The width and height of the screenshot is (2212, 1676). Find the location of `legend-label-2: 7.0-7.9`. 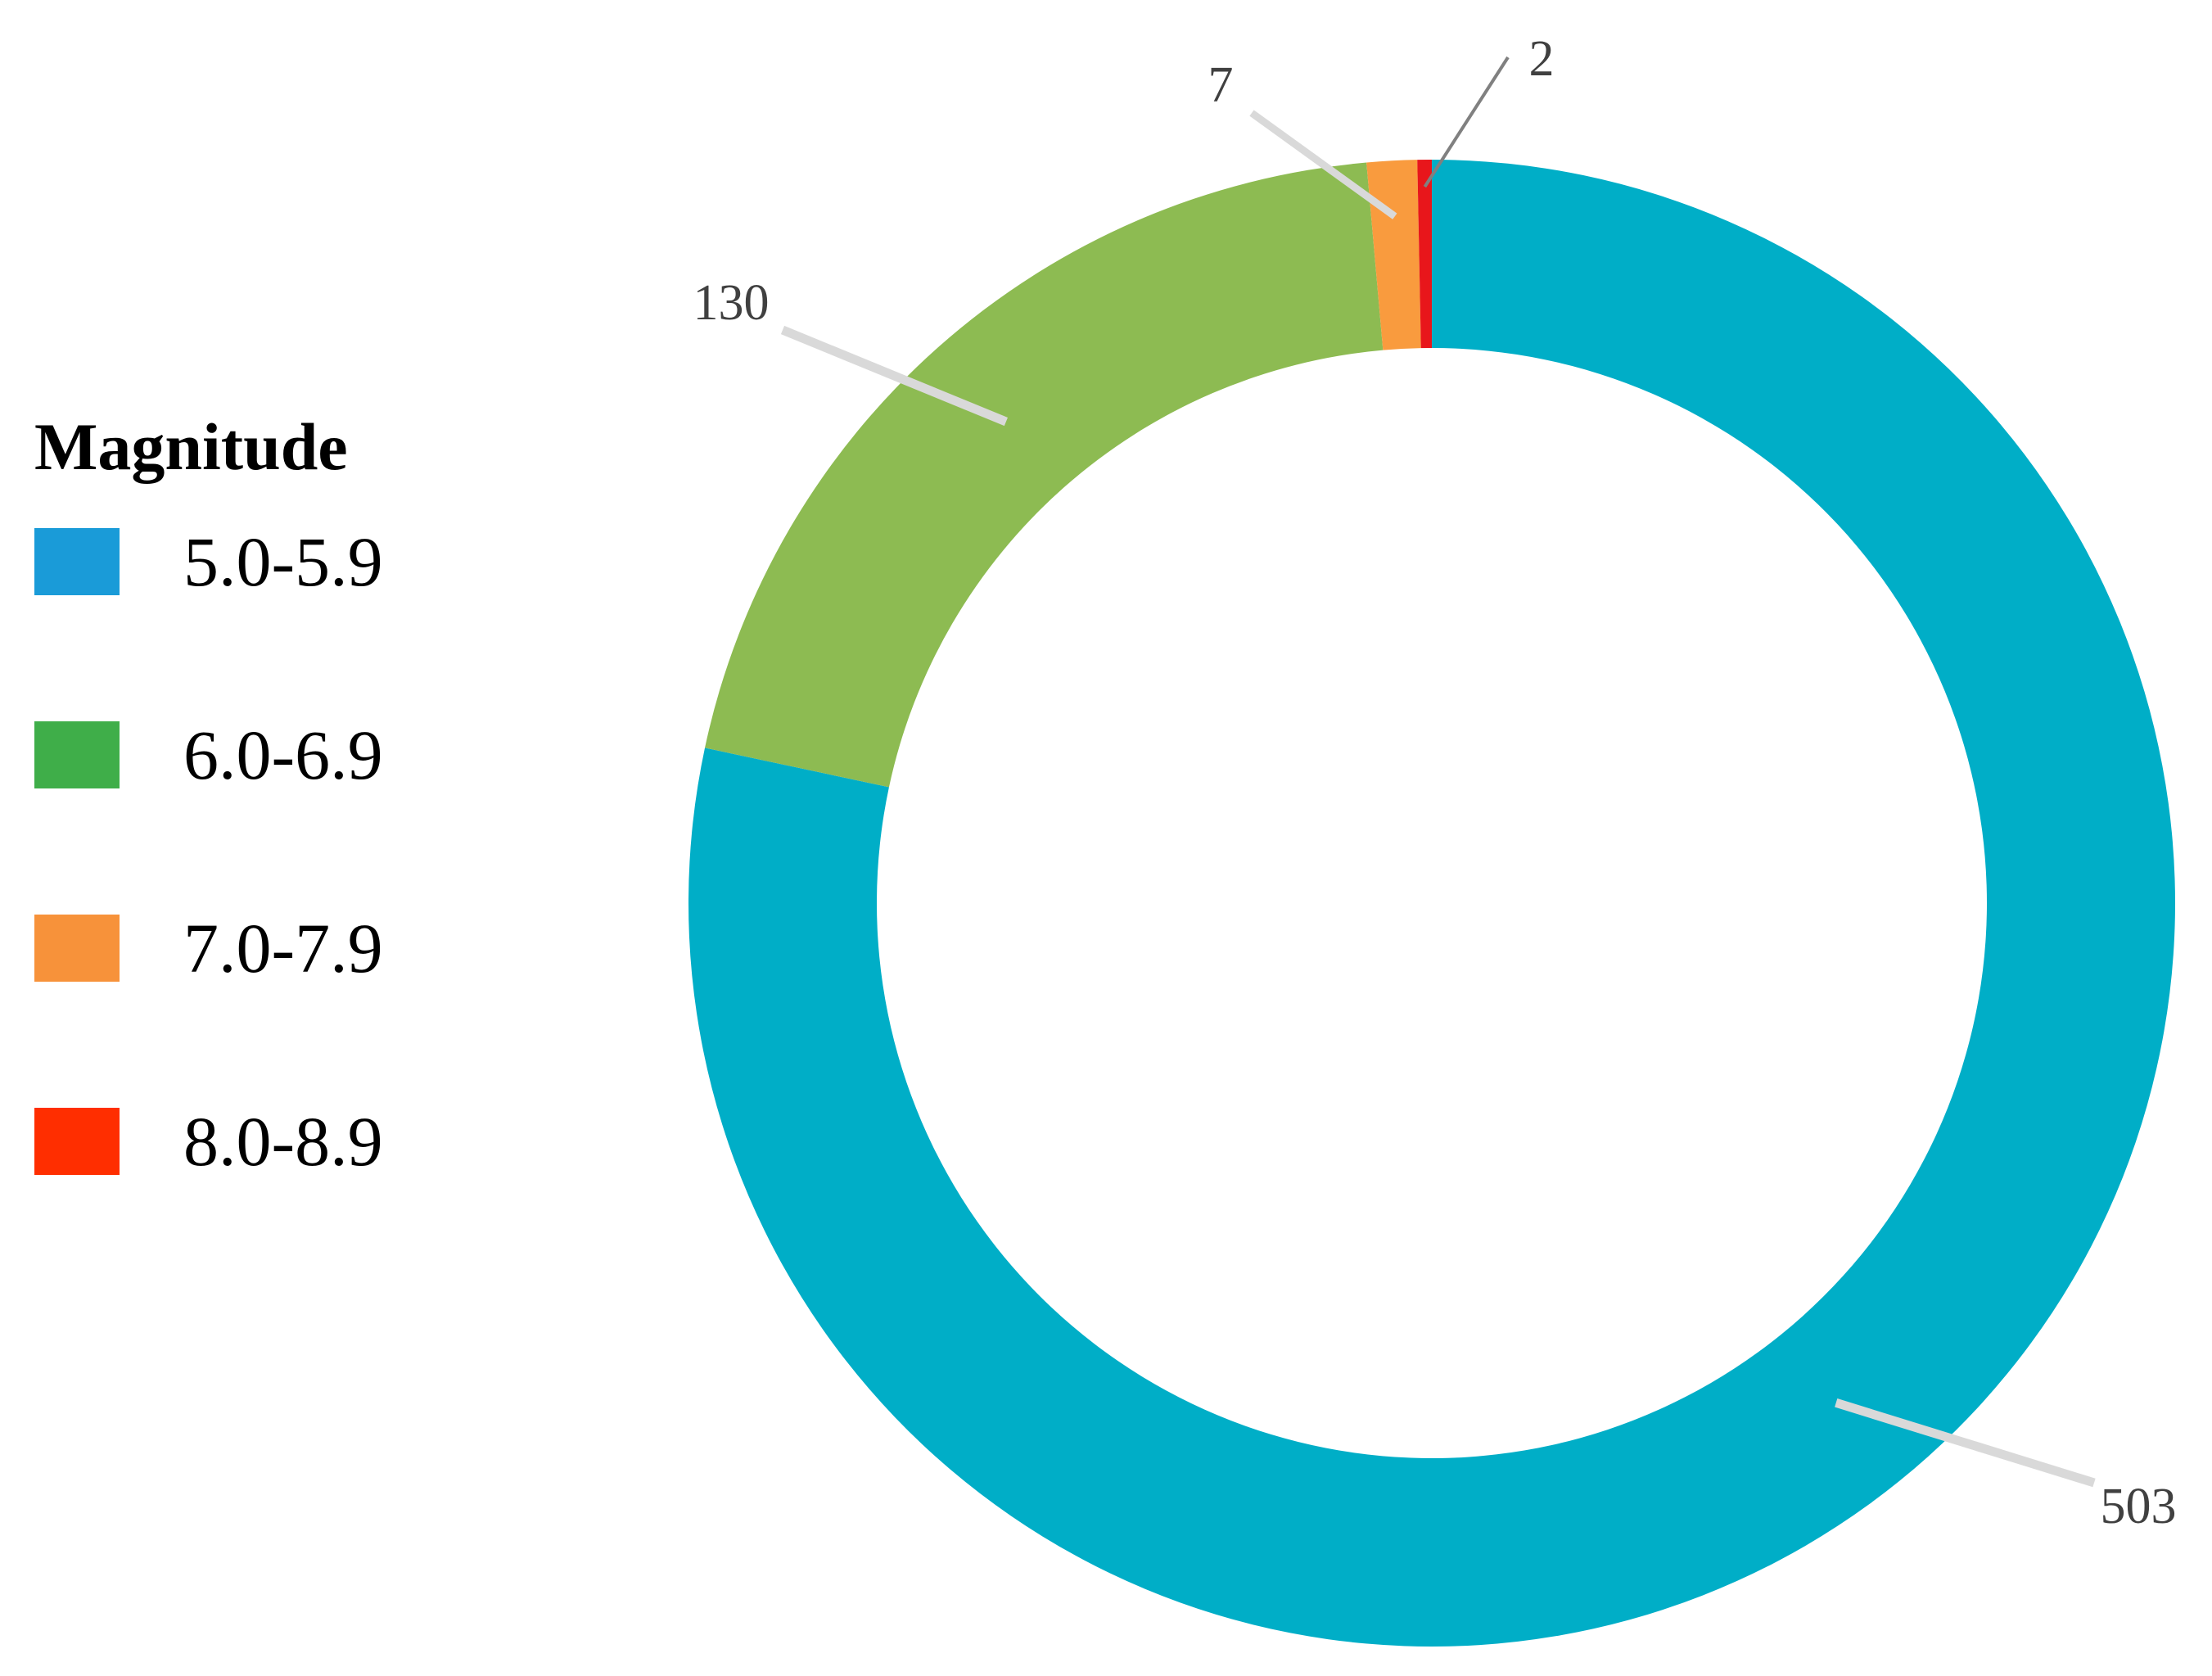

legend-label-2: 7.0-7.9 is located at coordinates (283, 948).